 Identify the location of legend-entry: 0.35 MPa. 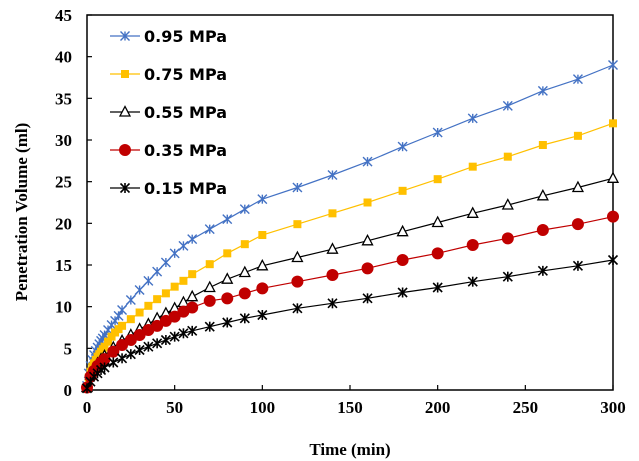
(168, 150).